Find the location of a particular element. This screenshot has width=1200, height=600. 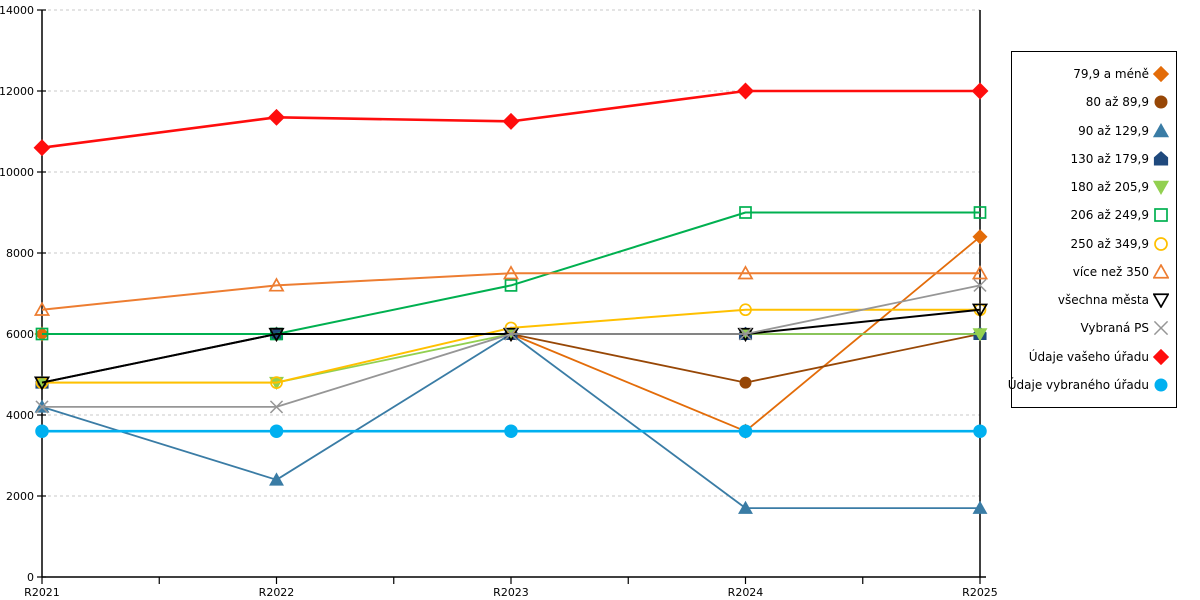

legend-item-206-a-249-9: 206 až 249,9 is located at coordinates (1092, 215).